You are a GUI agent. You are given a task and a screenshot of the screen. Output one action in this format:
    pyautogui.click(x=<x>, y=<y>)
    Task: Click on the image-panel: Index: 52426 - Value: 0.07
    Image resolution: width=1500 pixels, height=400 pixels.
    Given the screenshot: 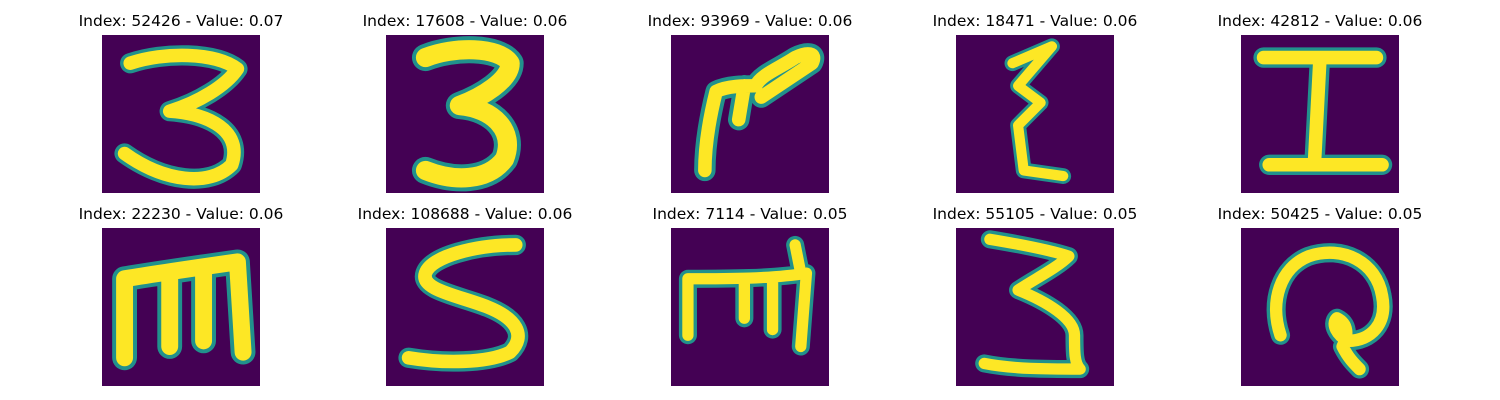 What is the action you would take?
    pyautogui.click(x=181, y=106)
    